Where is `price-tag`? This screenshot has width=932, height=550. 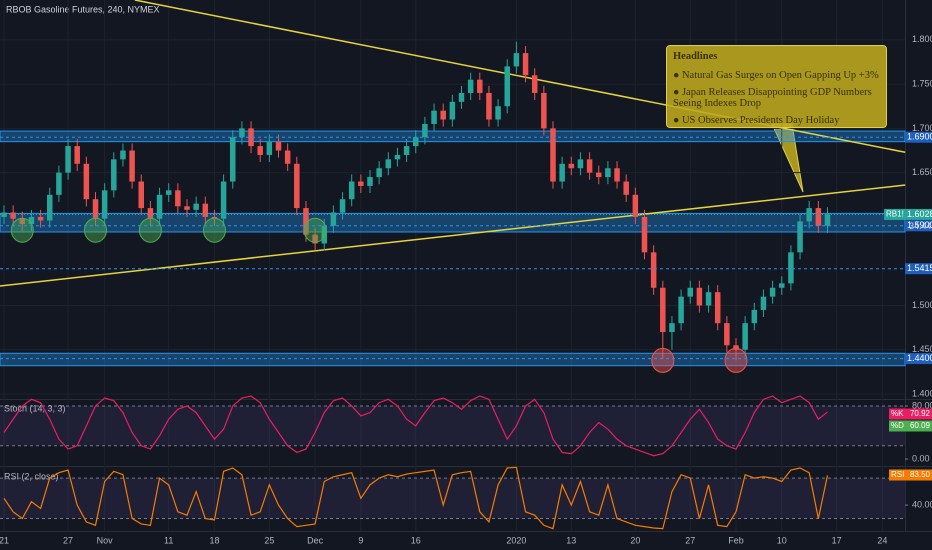 price-tag is located at coordinates (918, 214).